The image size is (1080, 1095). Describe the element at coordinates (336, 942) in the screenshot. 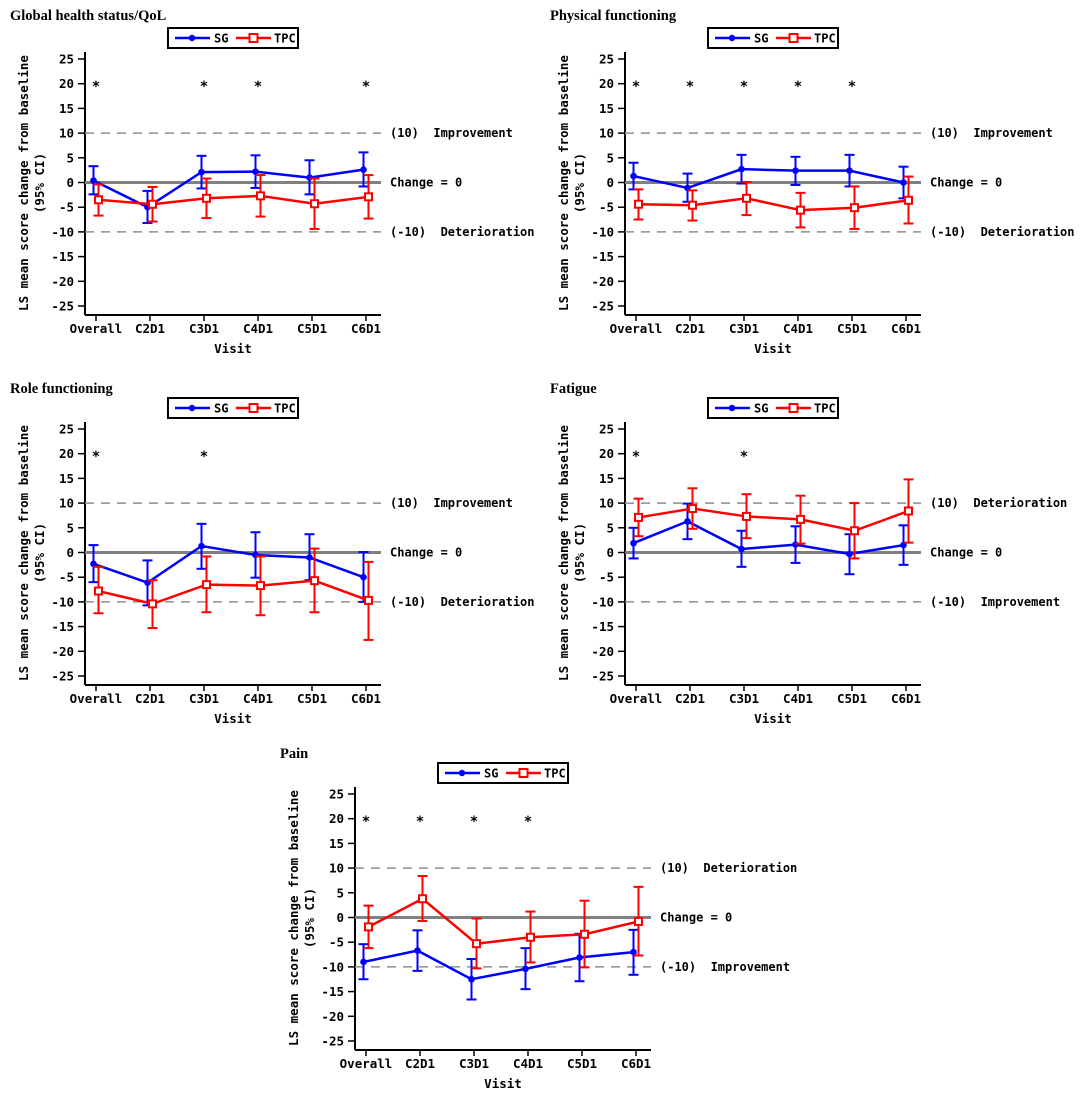

I see `y-tick-label: -5` at that location.